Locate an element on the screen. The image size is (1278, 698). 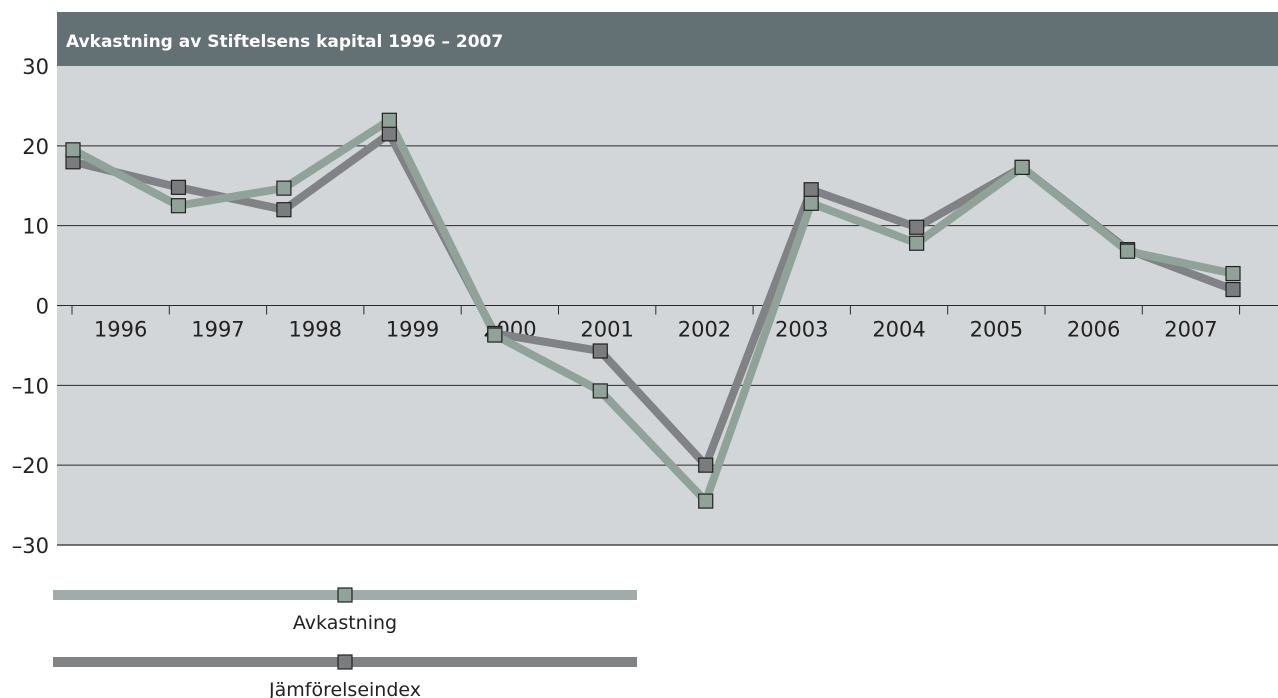
x-tick-label: 1997 is located at coordinates (217, 330).